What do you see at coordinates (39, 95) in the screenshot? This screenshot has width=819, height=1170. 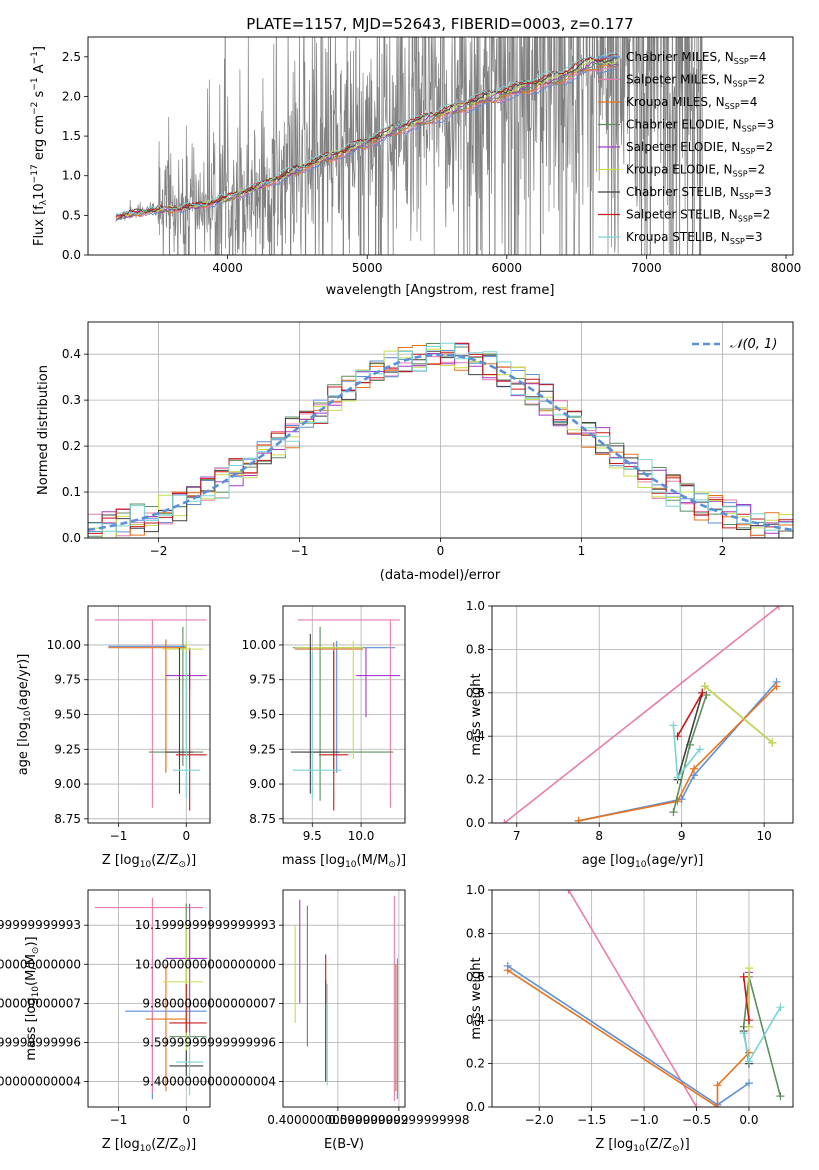 I see `label-part: s` at bounding box center [39, 95].